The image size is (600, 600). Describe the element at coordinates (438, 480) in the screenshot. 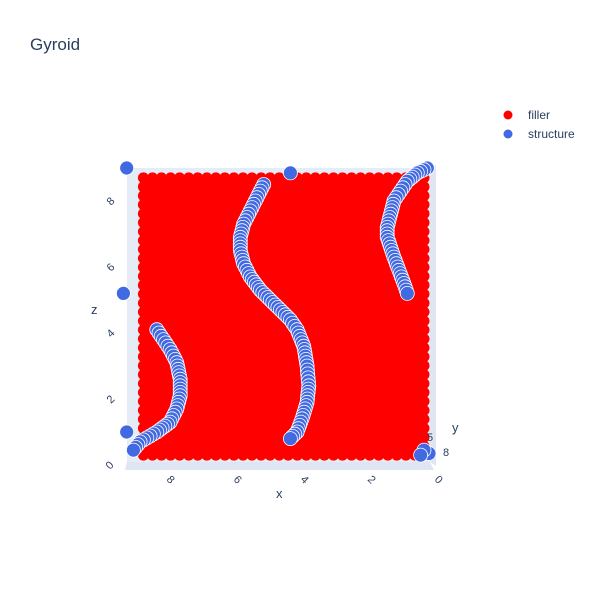

I see `x-tick-label: 0` at that location.